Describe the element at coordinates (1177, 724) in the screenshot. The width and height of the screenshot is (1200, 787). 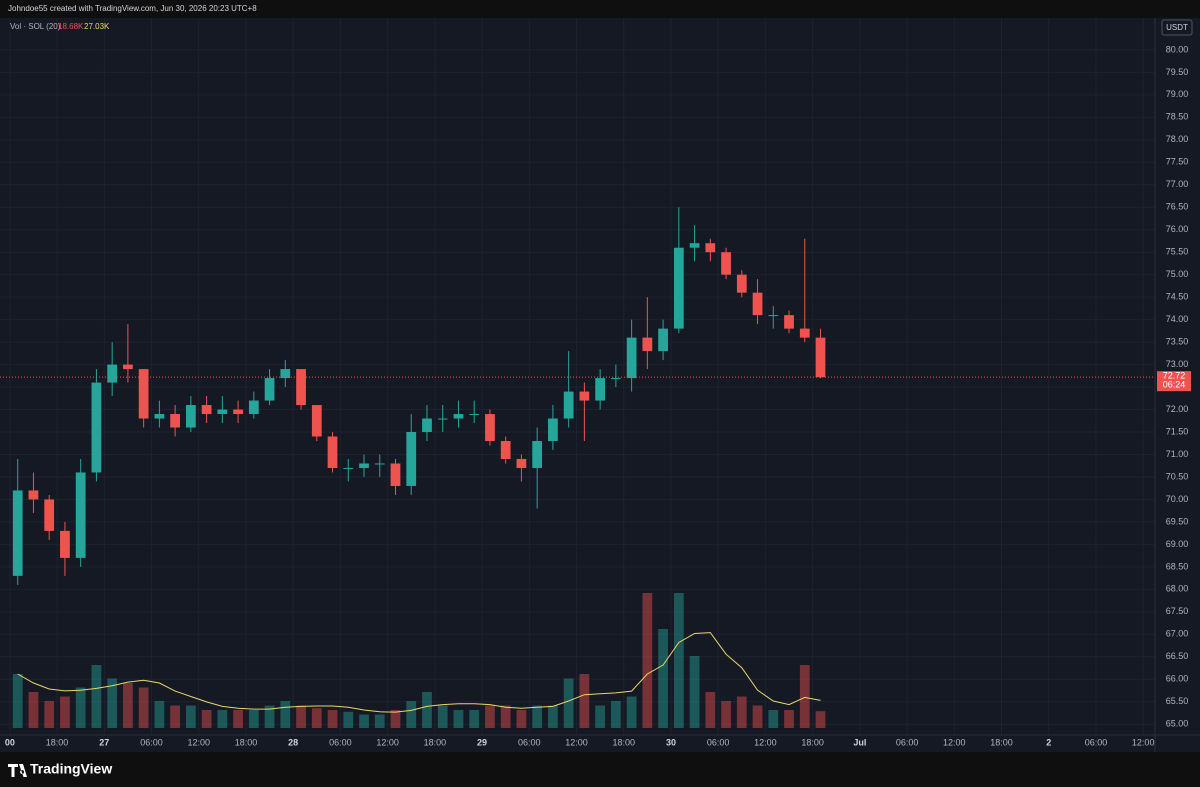
I see `y-tick-label: 65.00` at that location.